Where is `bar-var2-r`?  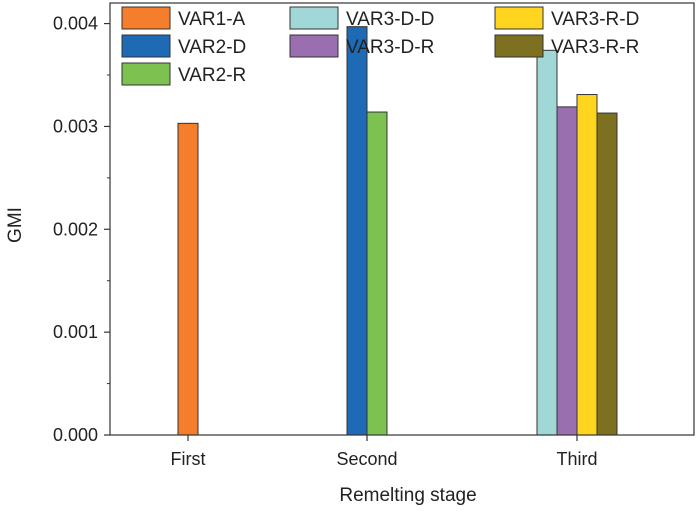 bar-var2-r is located at coordinates (377, 273).